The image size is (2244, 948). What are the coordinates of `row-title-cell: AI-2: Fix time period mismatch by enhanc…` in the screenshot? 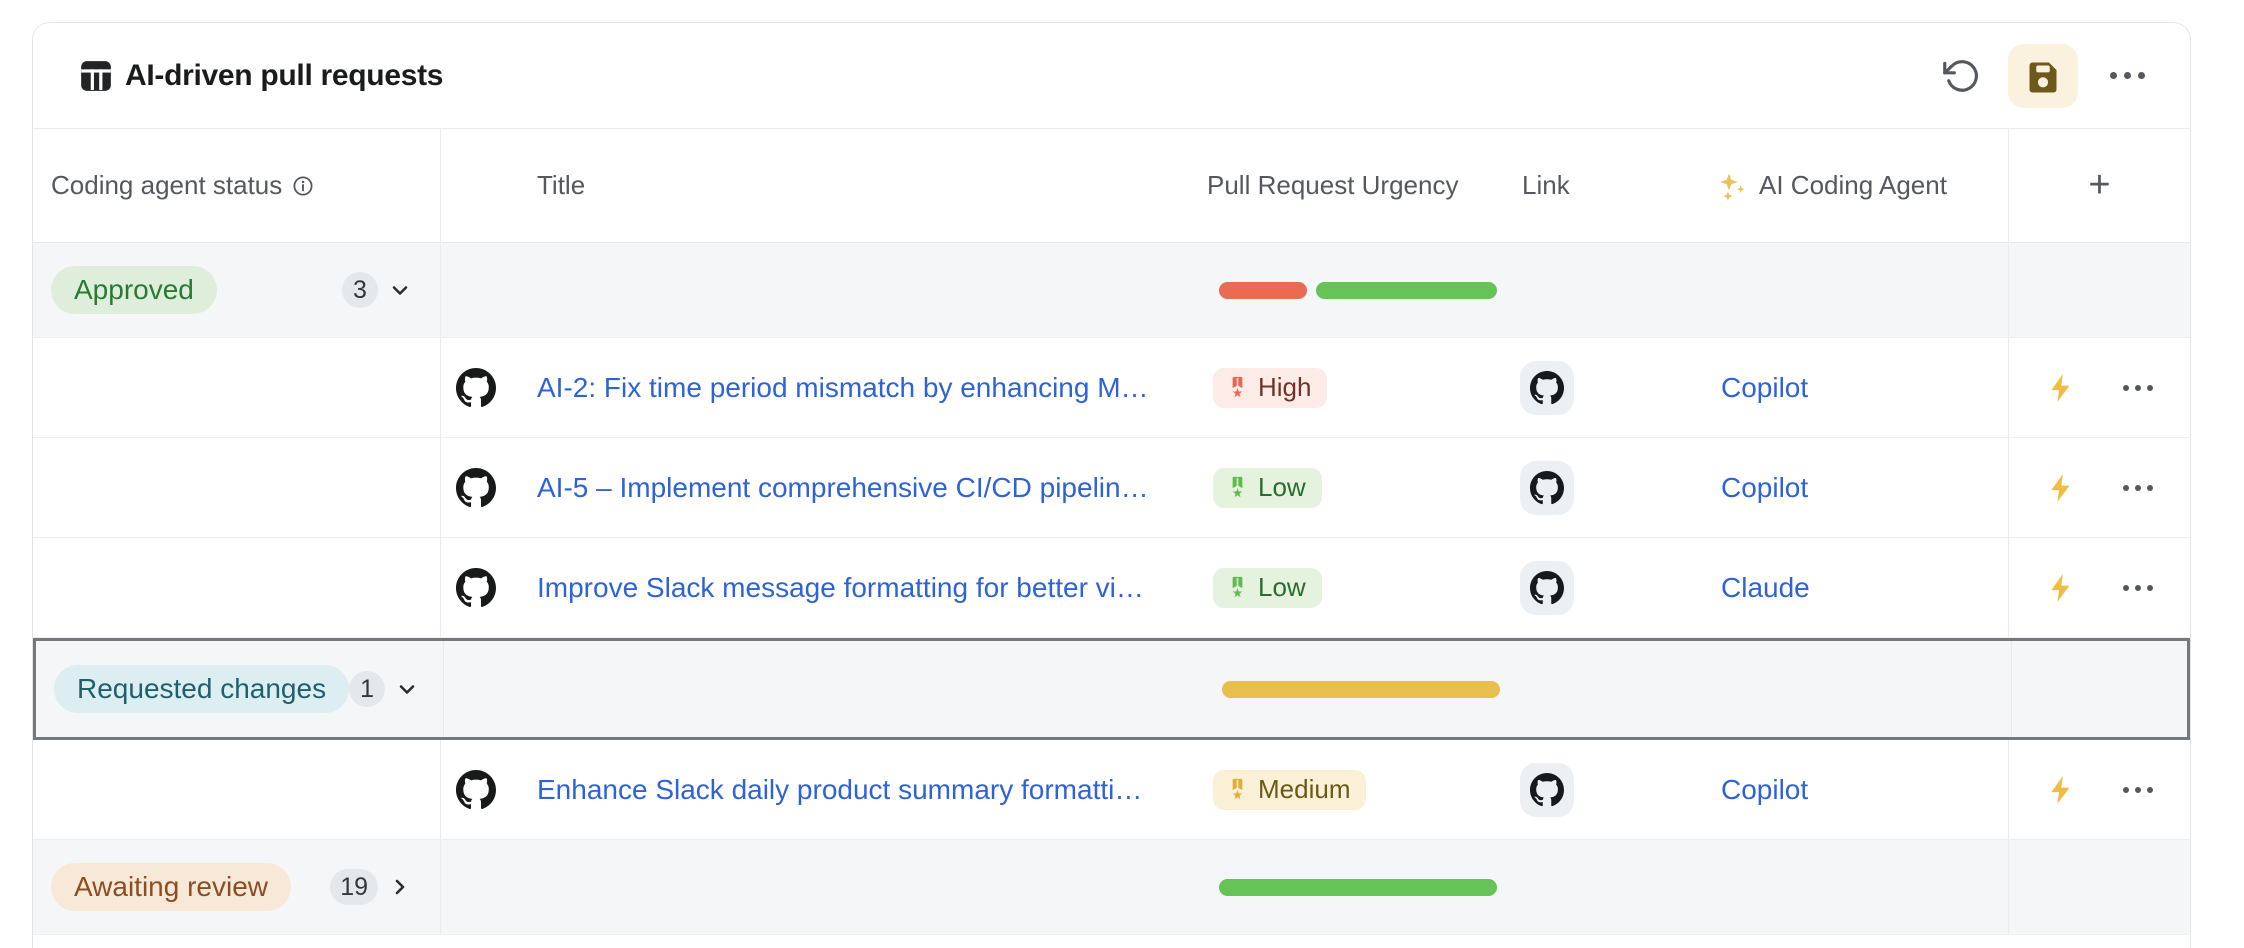 It's located at (816, 387).